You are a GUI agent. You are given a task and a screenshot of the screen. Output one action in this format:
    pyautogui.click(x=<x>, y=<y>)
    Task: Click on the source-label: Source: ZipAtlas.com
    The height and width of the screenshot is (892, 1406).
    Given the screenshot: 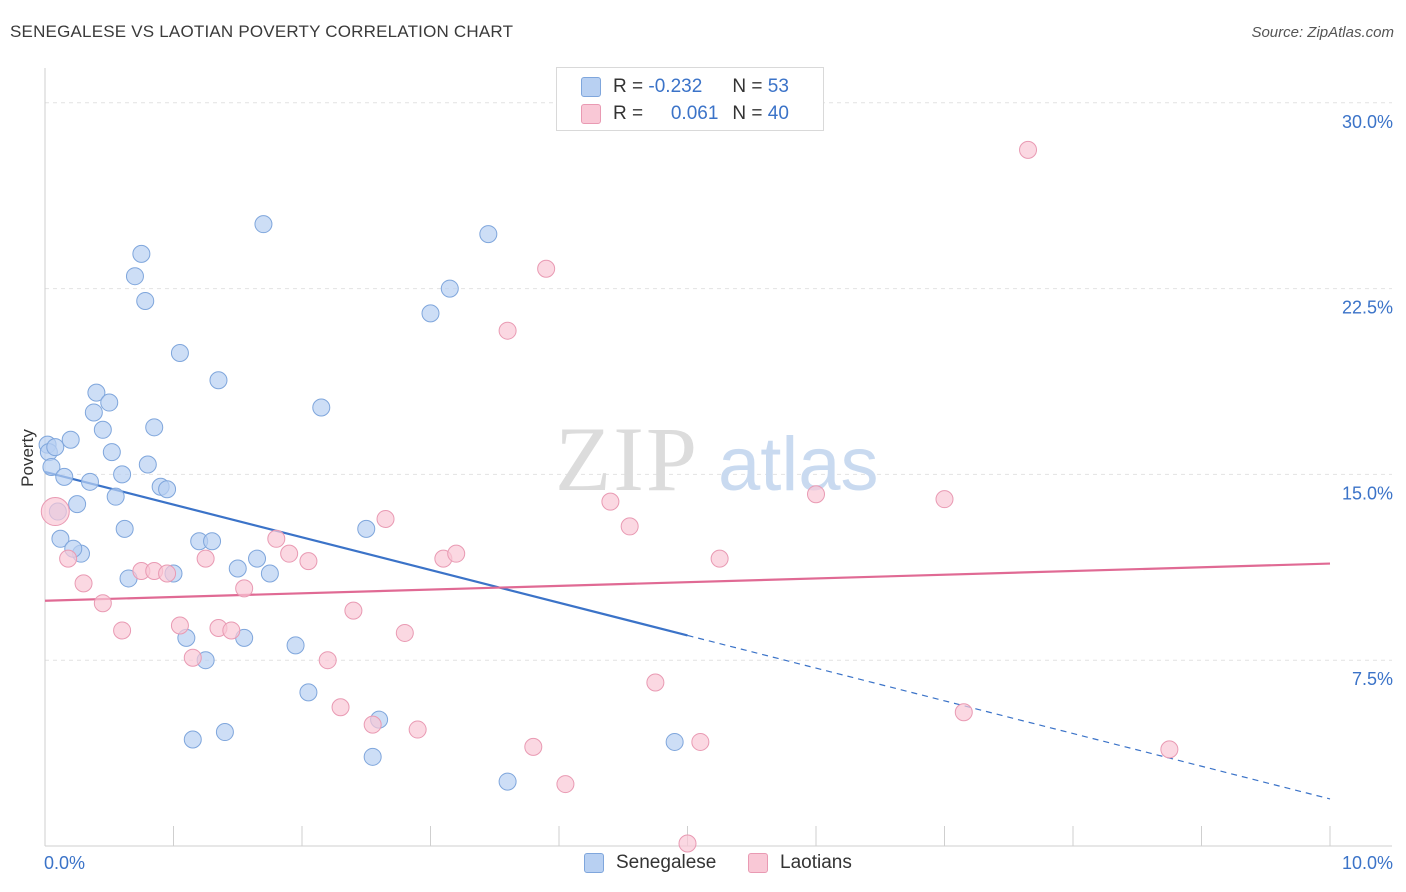 What is the action you would take?
    pyautogui.click(x=1322, y=32)
    